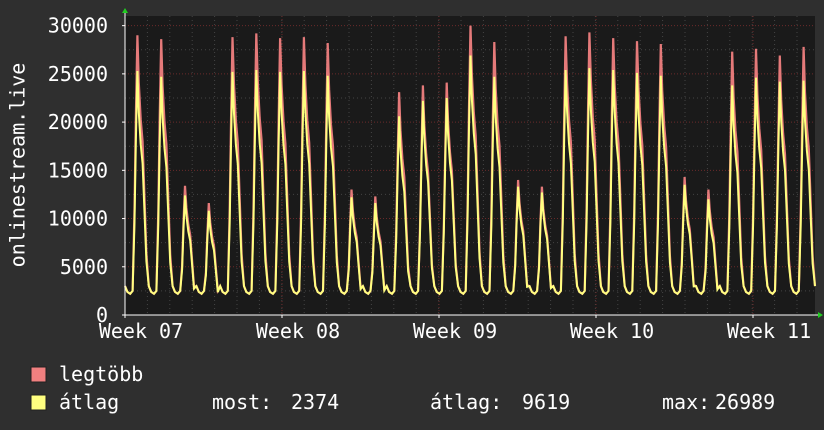 This screenshot has height=430, width=824. What do you see at coordinates (298, 331) in the screenshot?
I see `x-tick-label: Week 08` at bounding box center [298, 331].